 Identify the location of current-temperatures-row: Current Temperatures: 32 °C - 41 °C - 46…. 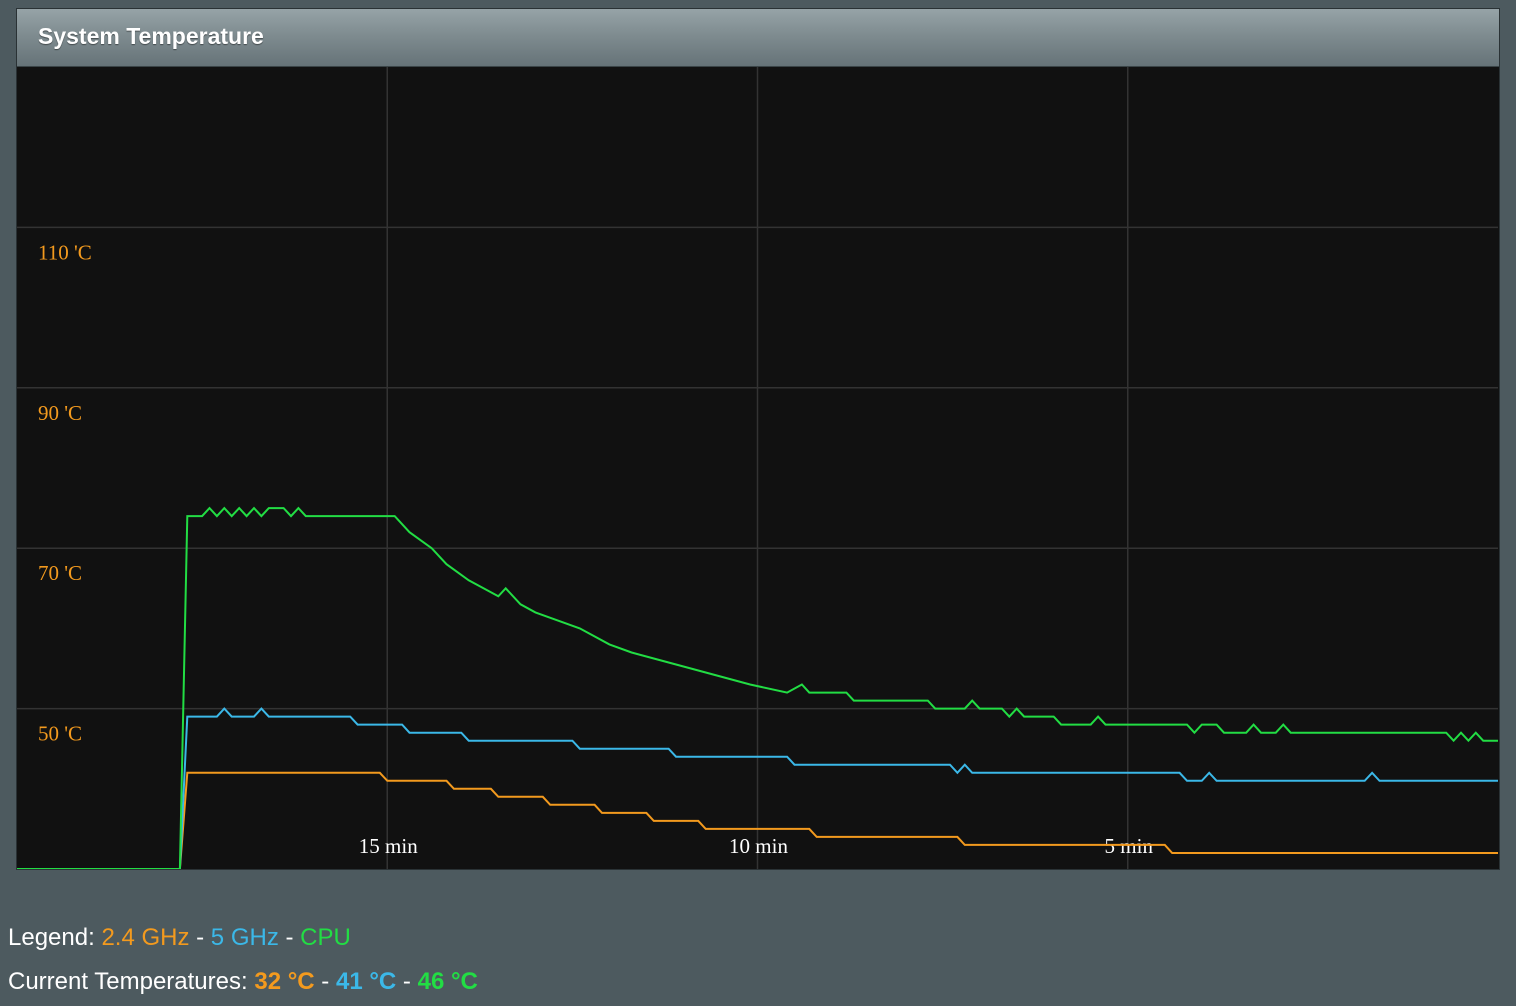
(243, 982).